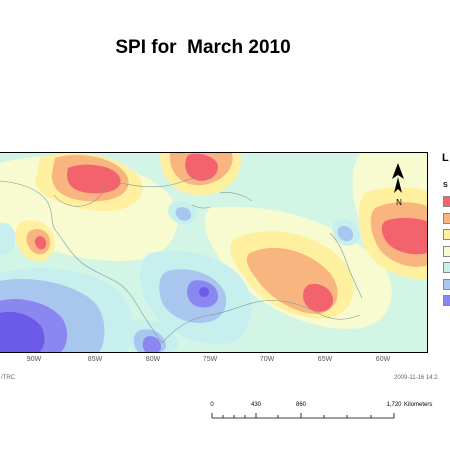 This screenshot has width=450, height=450. Describe the element at coordinates (346, 265) in the screenshot. I see `coastline-antilles` at that location.